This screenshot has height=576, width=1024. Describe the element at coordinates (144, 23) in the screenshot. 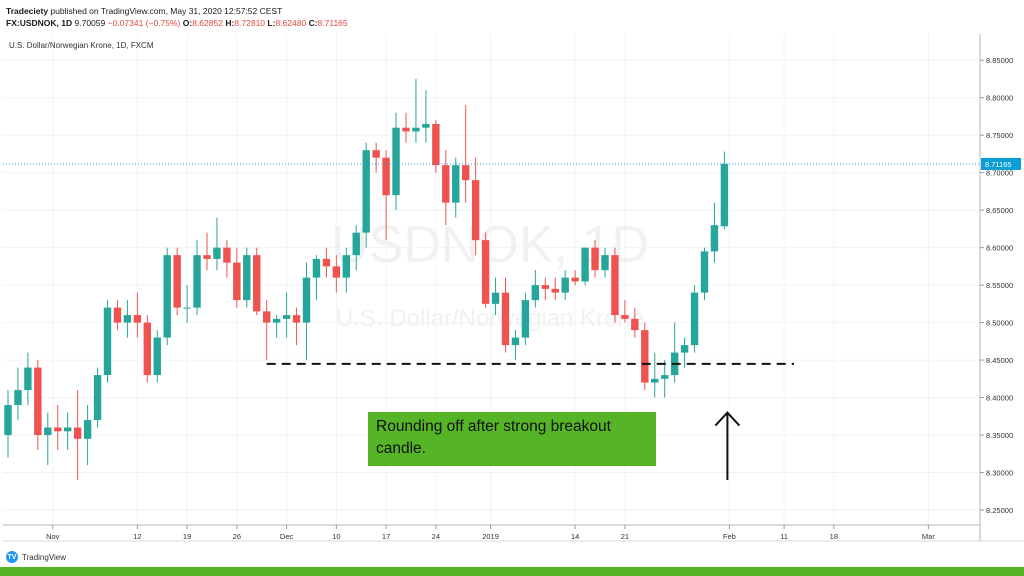

I see `header-change: −0.07341 (−0.75%)` at that location.